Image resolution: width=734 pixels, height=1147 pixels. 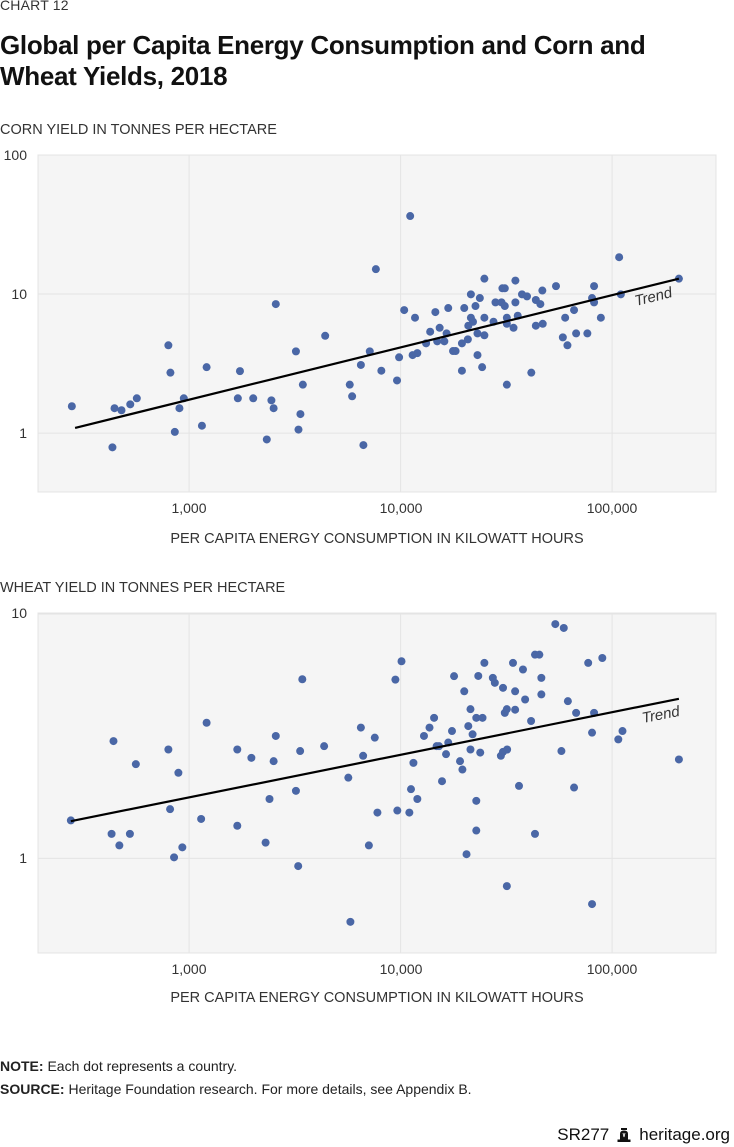 What do you see at coordinates (236, 1066) in the screenshot?
I see `note-line: NOTE: Each dot represents a country.` at bounding box center [236, 1066].